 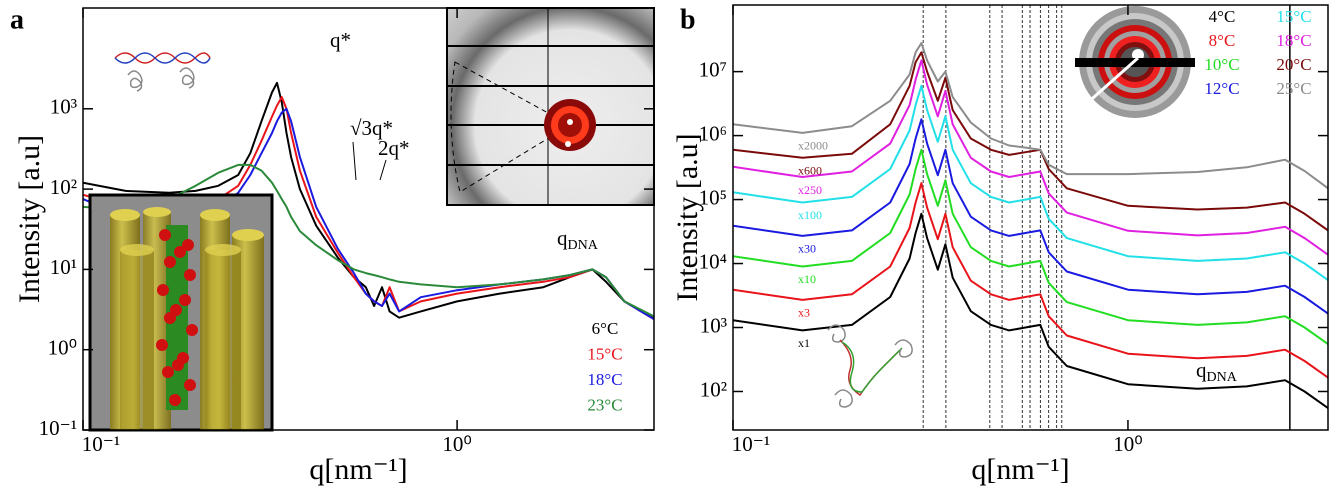 I want to click on inset-detector, so click(x=550, y=106).